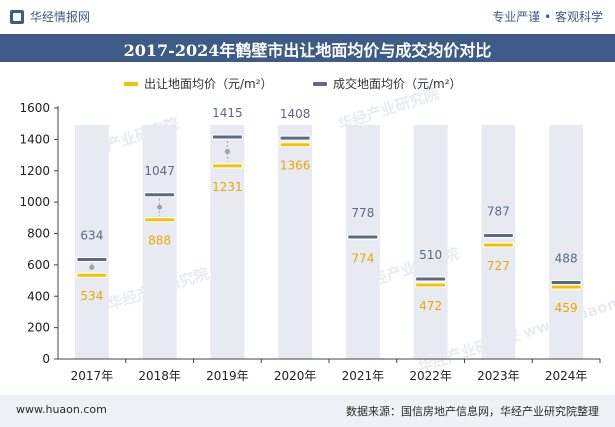  I want to click on deal-price-label: 1408, so click(295, 114).